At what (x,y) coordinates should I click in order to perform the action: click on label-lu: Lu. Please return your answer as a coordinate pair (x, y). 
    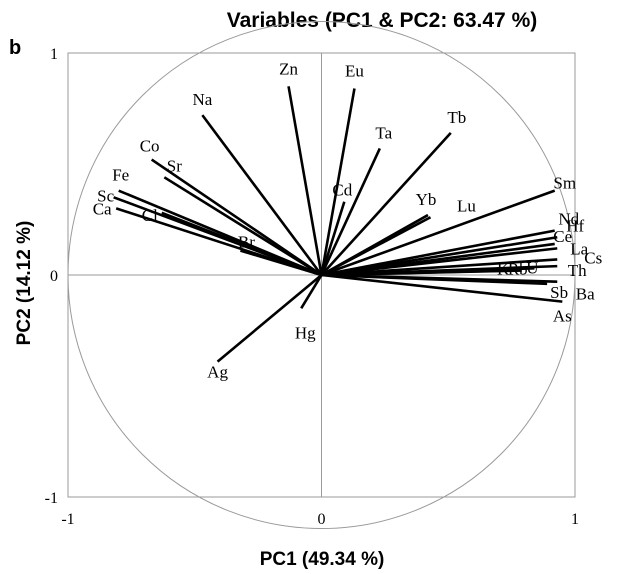
    Looking at the image, I should click on (466, 205).